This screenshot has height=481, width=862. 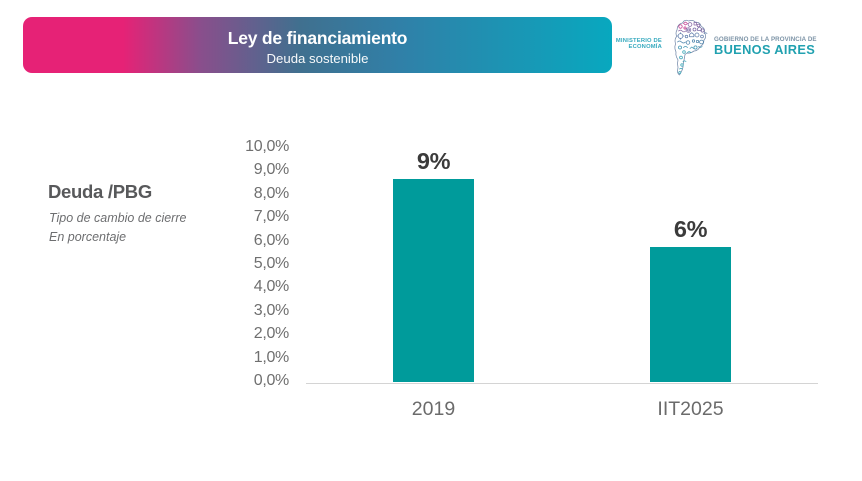 What do you see at coordinates (267, 146) in the screenshot?
I see `y-axis-tick-label: 10,0%` at bounding box center [267, 146].